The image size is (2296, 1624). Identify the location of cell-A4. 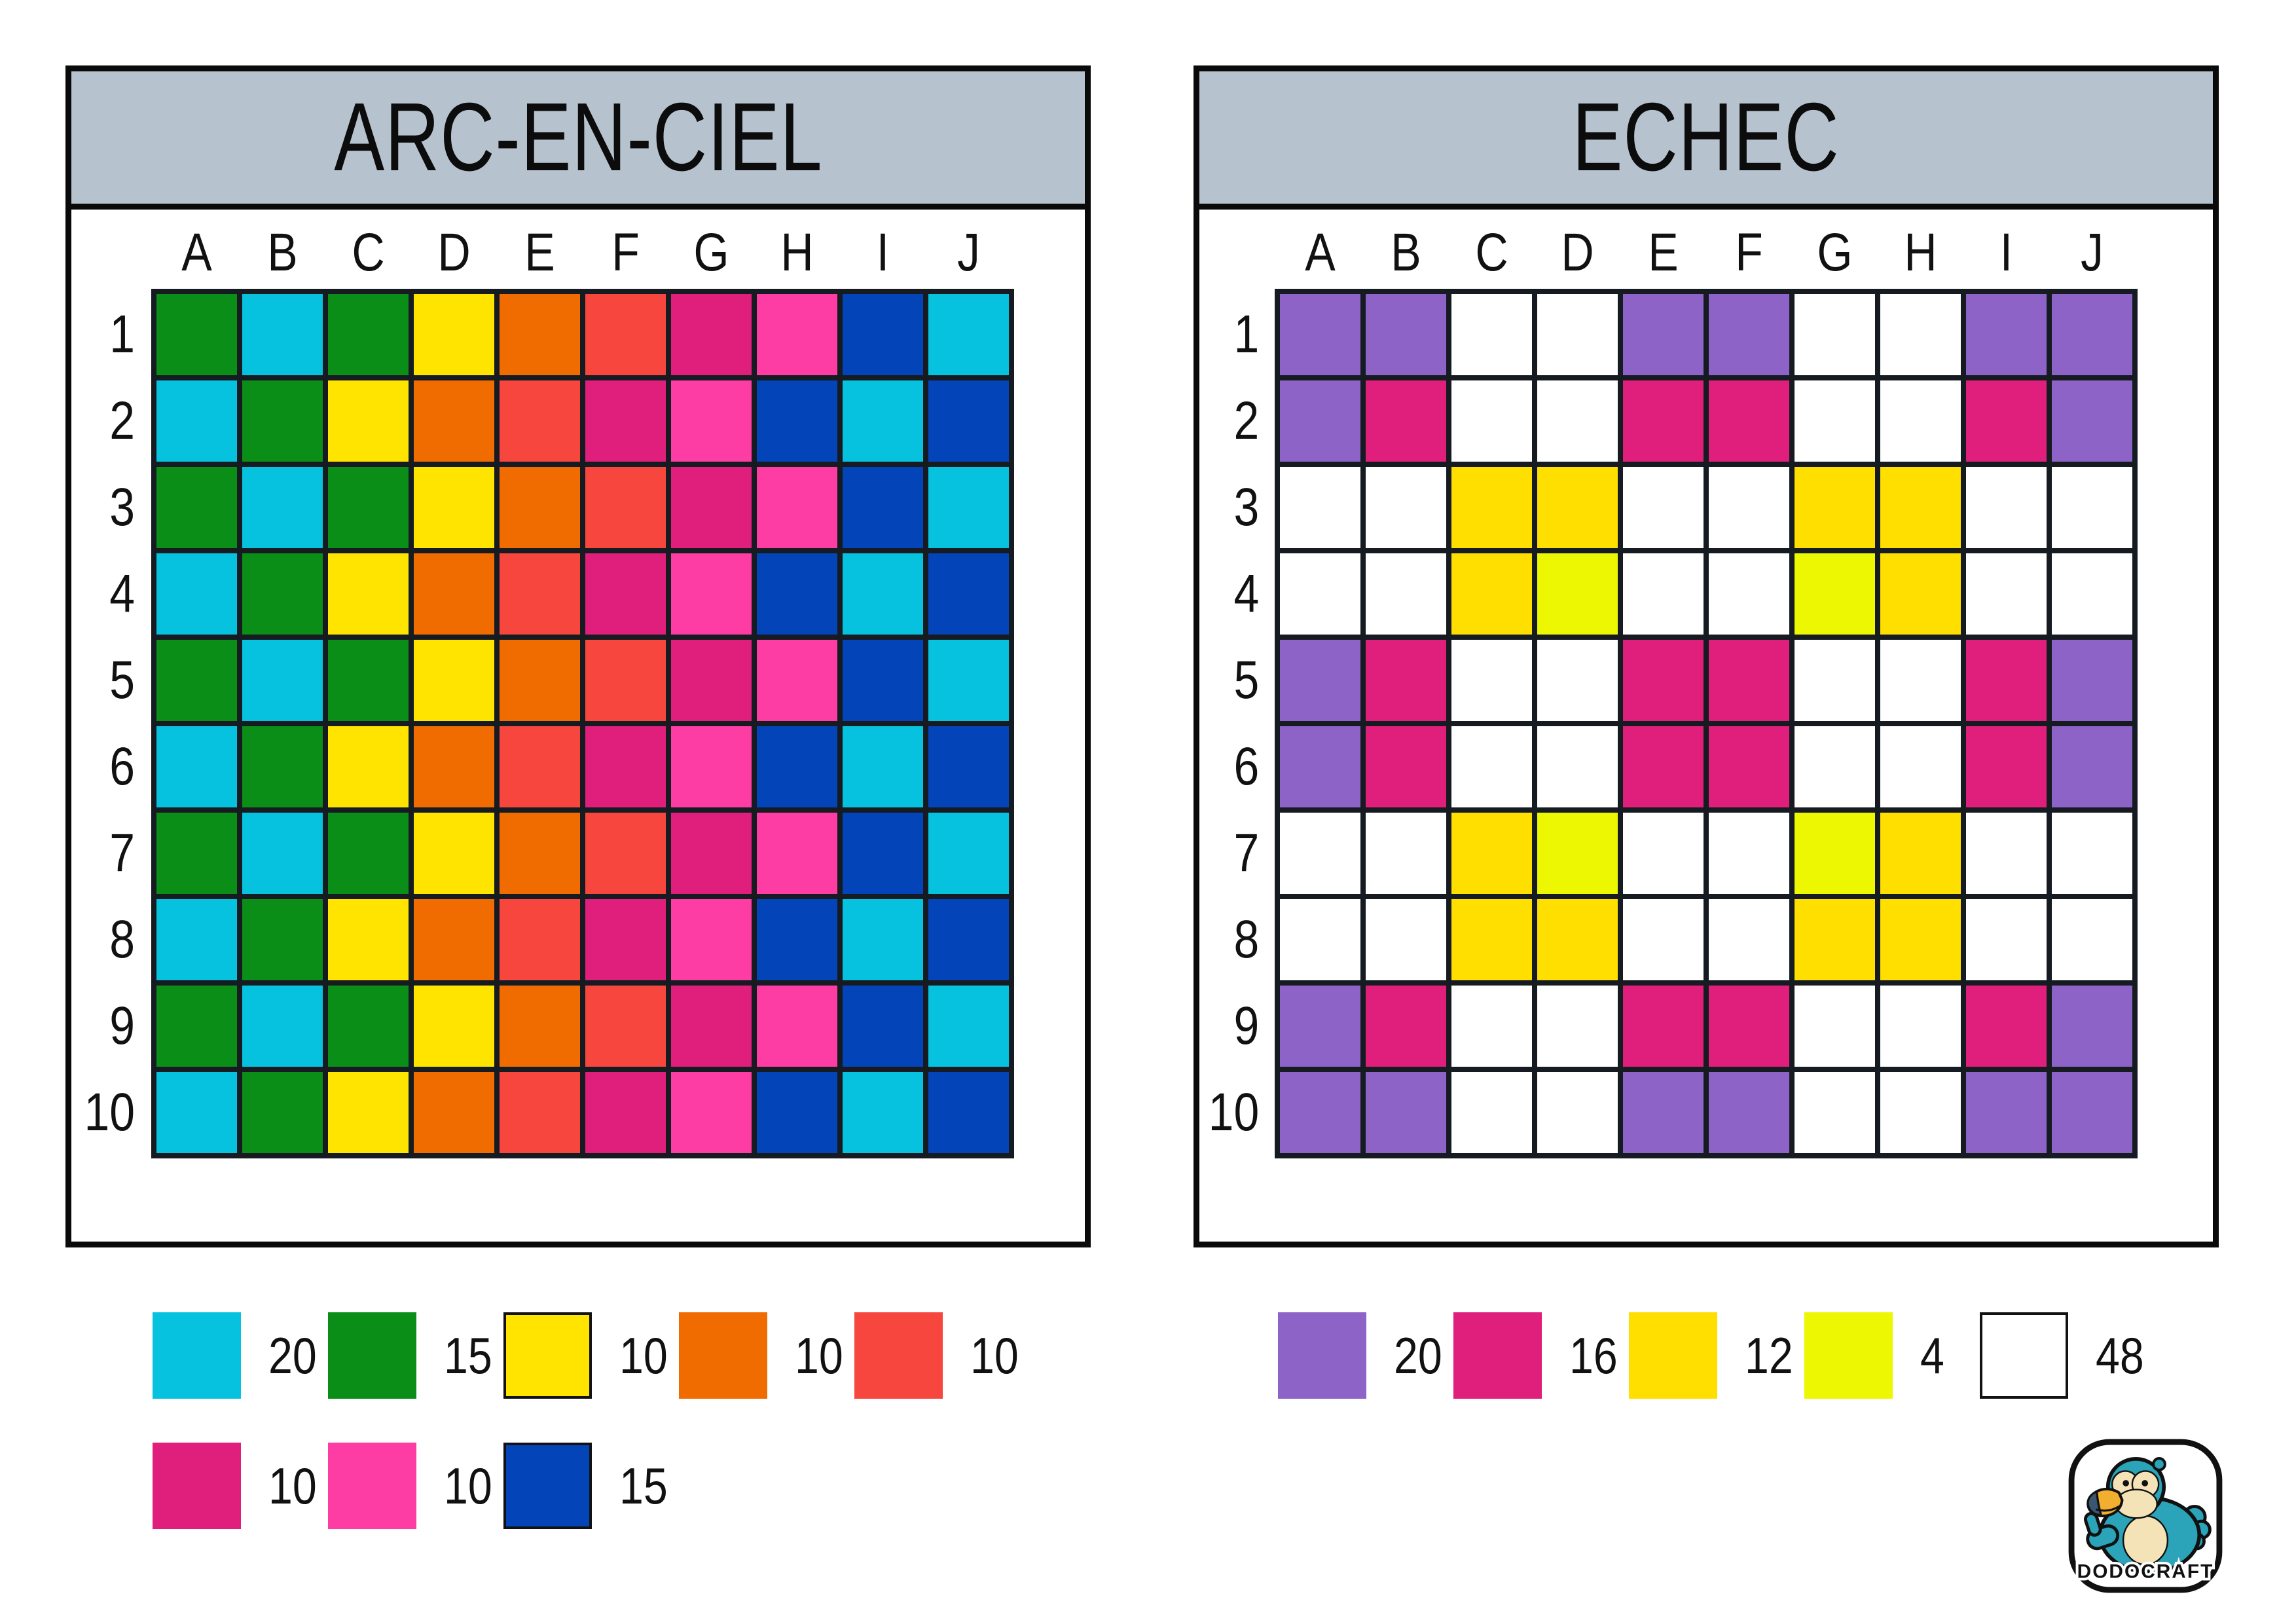
(196, 594).